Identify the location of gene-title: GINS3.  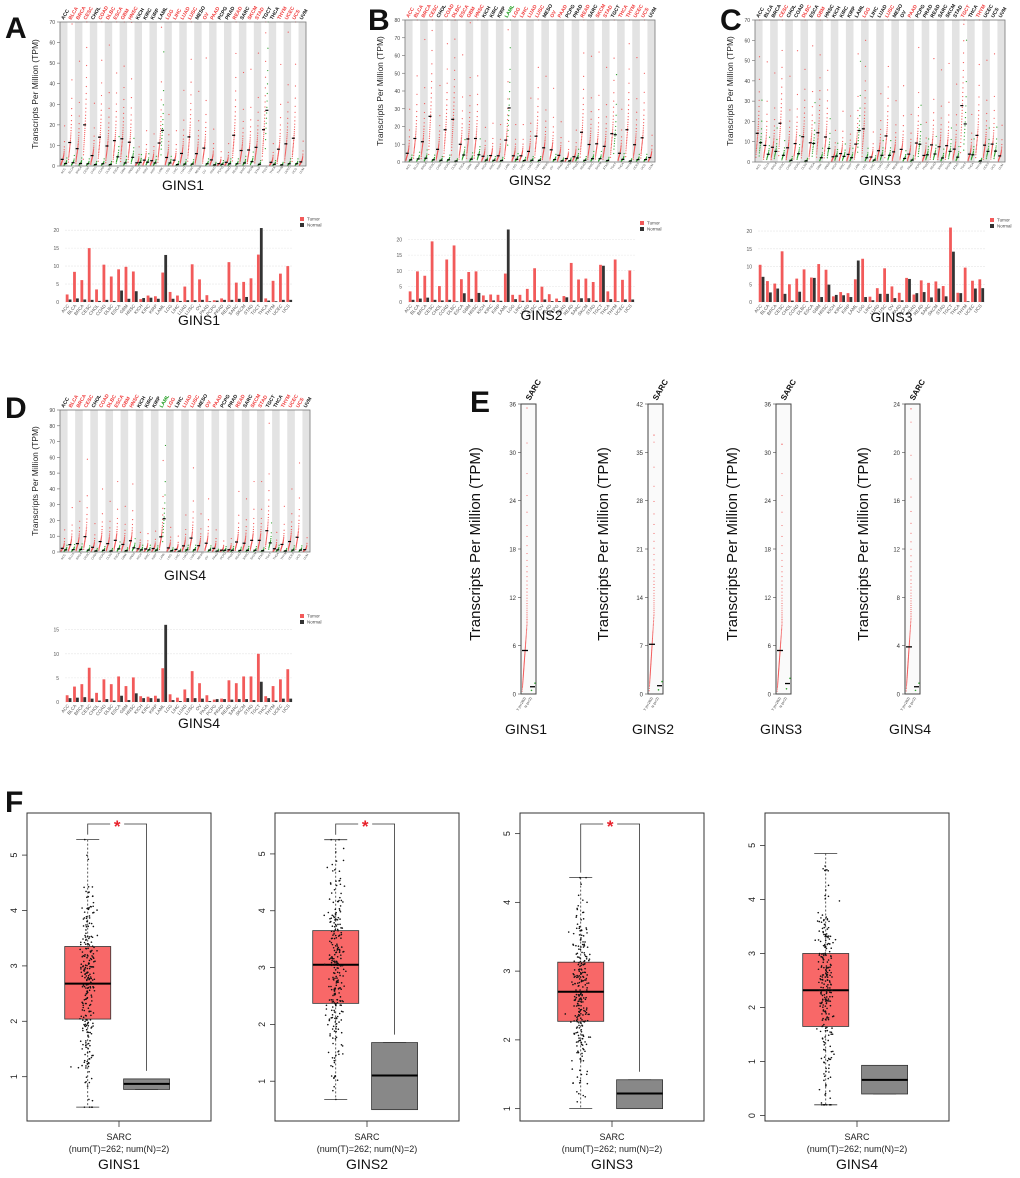
(880, 180).